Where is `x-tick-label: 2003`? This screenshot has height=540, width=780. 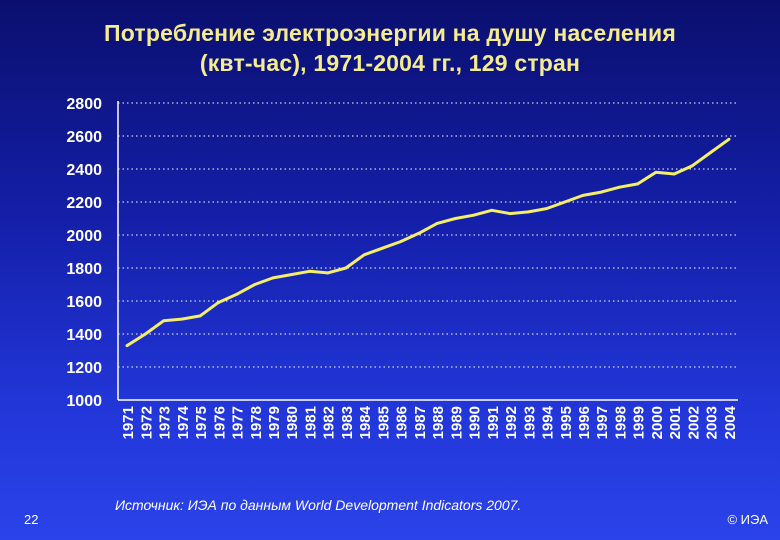
x-tick-label: 2003 is located at coordinates (712, 422).